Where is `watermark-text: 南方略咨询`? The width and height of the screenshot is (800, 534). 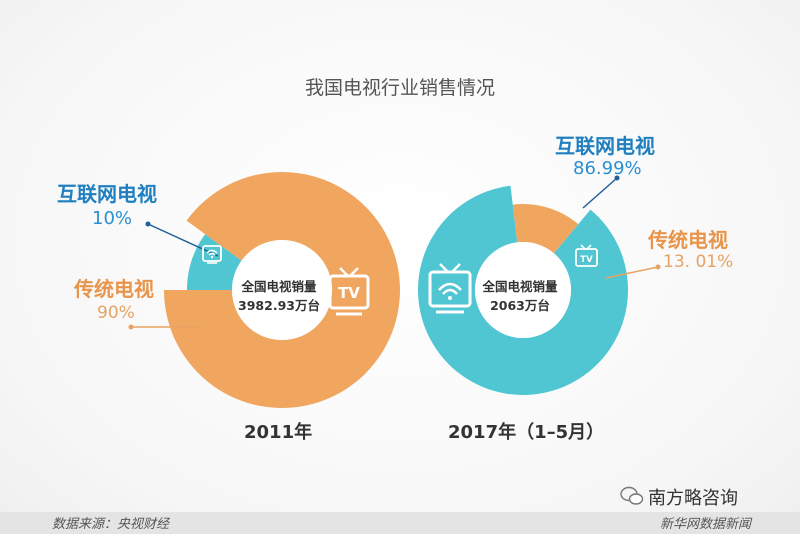 watermark-text: 南方略咨询 is located at coordinates (693, 498).